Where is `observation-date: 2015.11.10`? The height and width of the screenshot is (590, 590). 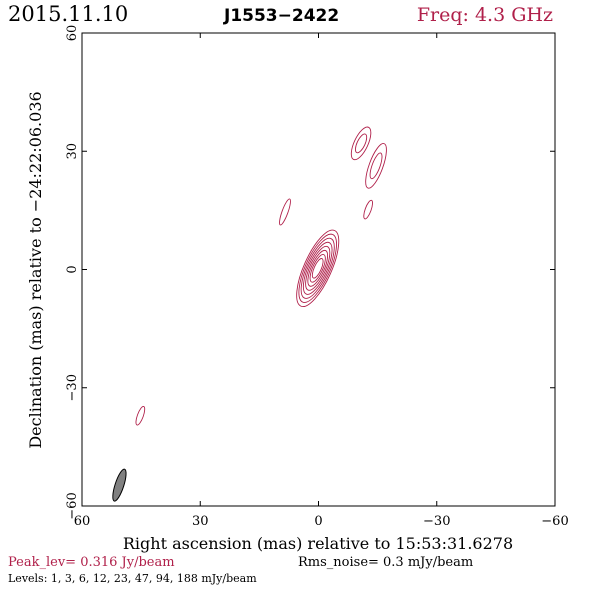 observation-date: 2015.11.10 is located at coordinates (68, 14).